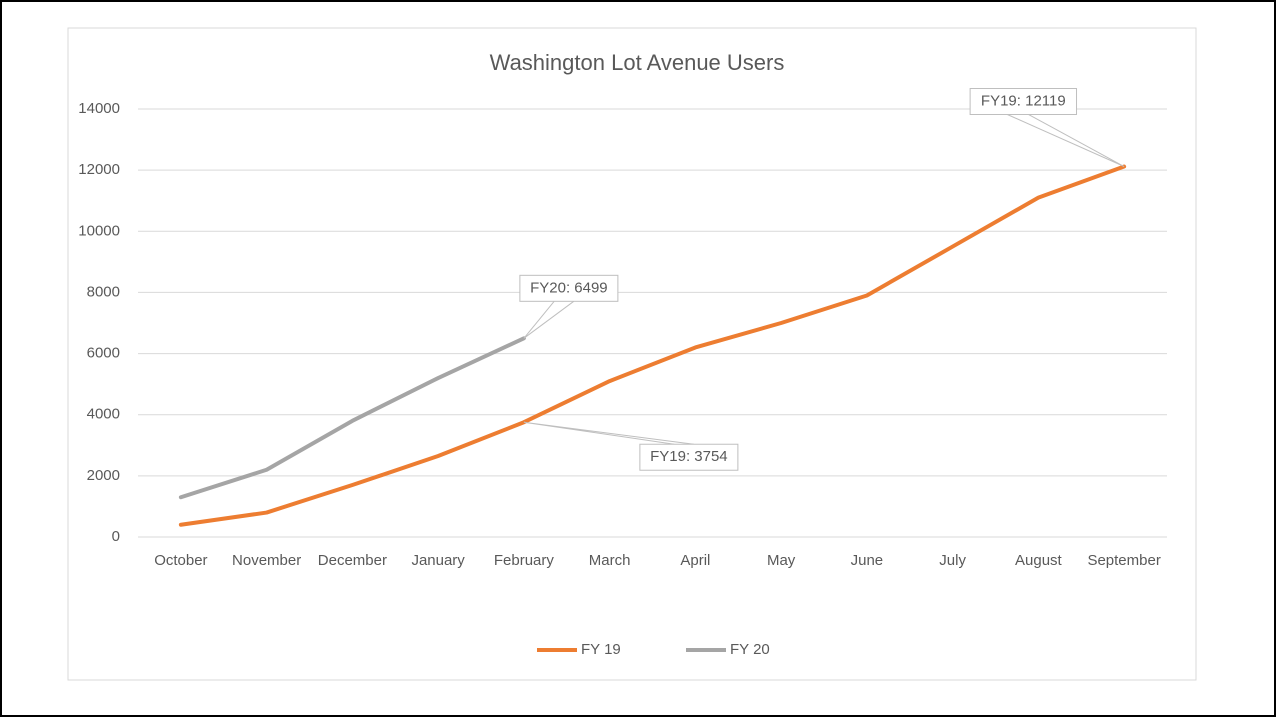 This screenshot has height=717, width=1276. Describe the element at coordinates (99, 108) in the screenshot. I see `y-tick-label: 14000` at that location.